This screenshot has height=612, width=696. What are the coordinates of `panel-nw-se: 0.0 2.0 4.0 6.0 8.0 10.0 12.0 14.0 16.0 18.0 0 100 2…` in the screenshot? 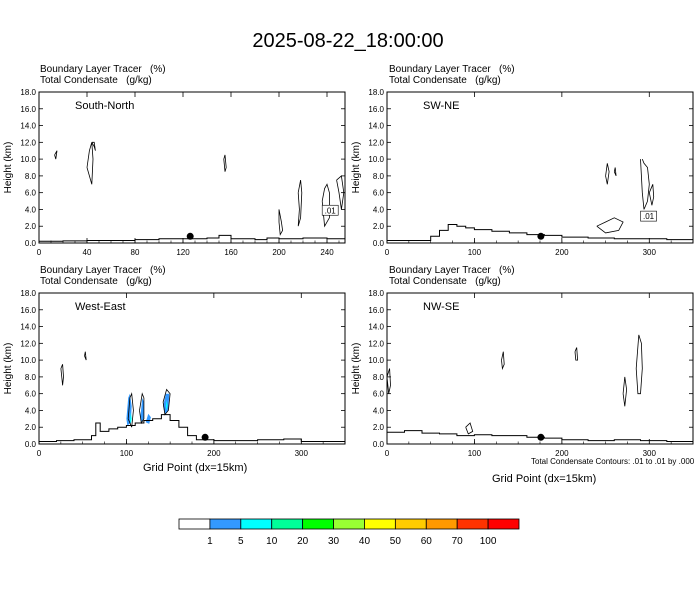 It's located at (522, 373).